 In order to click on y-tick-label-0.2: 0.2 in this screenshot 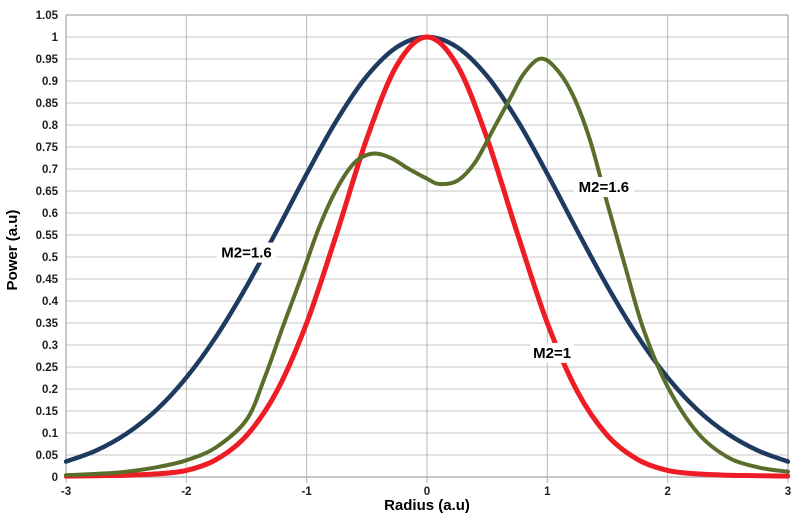, I will do `click(50, 390)`.